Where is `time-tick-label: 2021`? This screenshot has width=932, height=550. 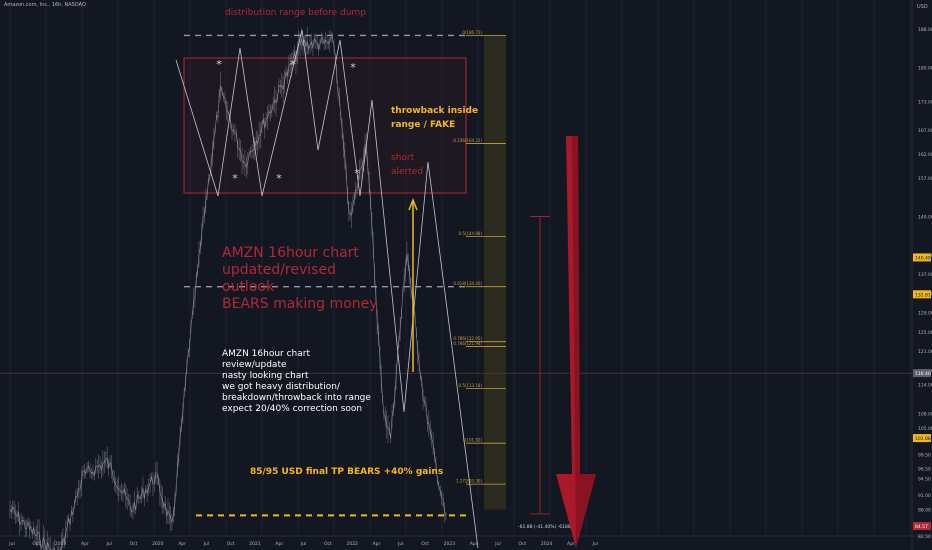 time-tick-label: 2021 is located at coordinates (255, 544).